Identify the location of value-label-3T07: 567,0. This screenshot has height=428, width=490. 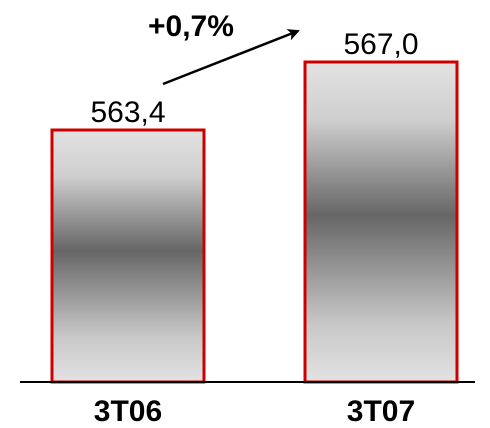
(380, 44).